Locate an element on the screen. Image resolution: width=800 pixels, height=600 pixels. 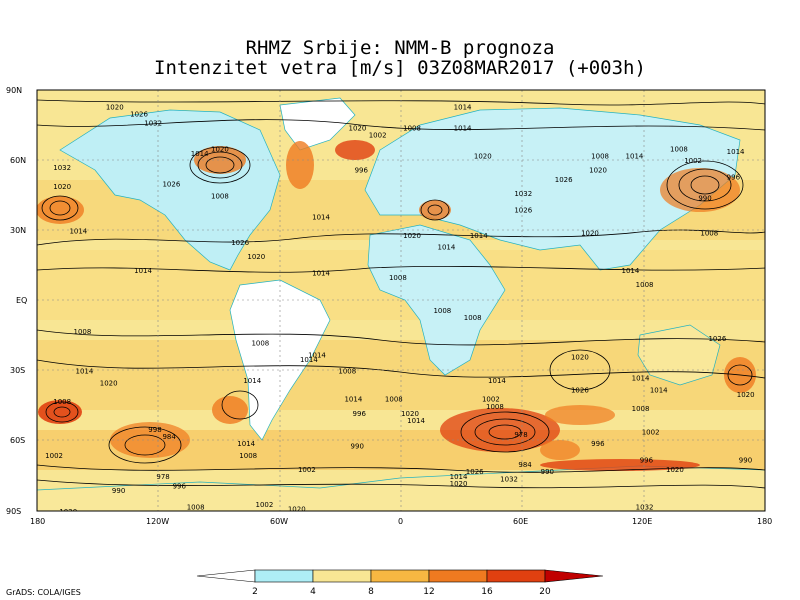
lat-tick-30s: 30S is located at coordinates (17, 370).